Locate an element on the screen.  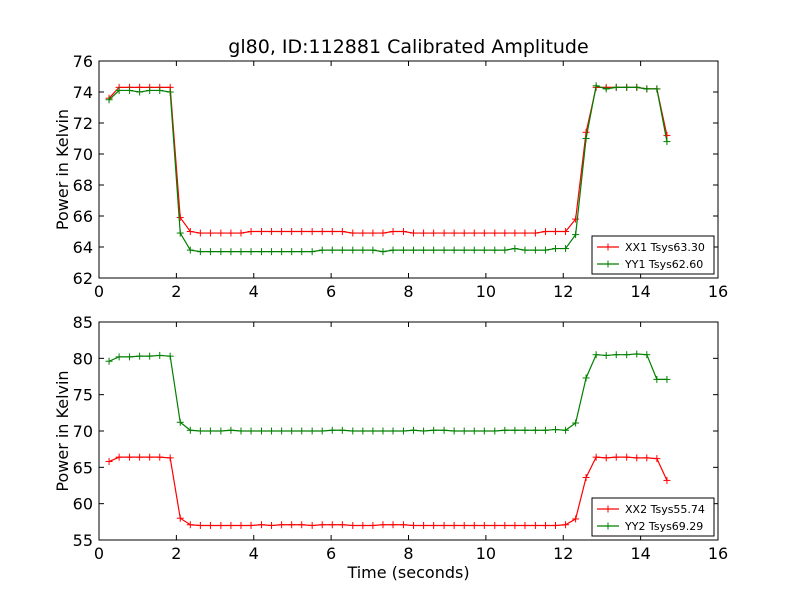
x-tick-label: 2 is located at coordinates (176, 553).